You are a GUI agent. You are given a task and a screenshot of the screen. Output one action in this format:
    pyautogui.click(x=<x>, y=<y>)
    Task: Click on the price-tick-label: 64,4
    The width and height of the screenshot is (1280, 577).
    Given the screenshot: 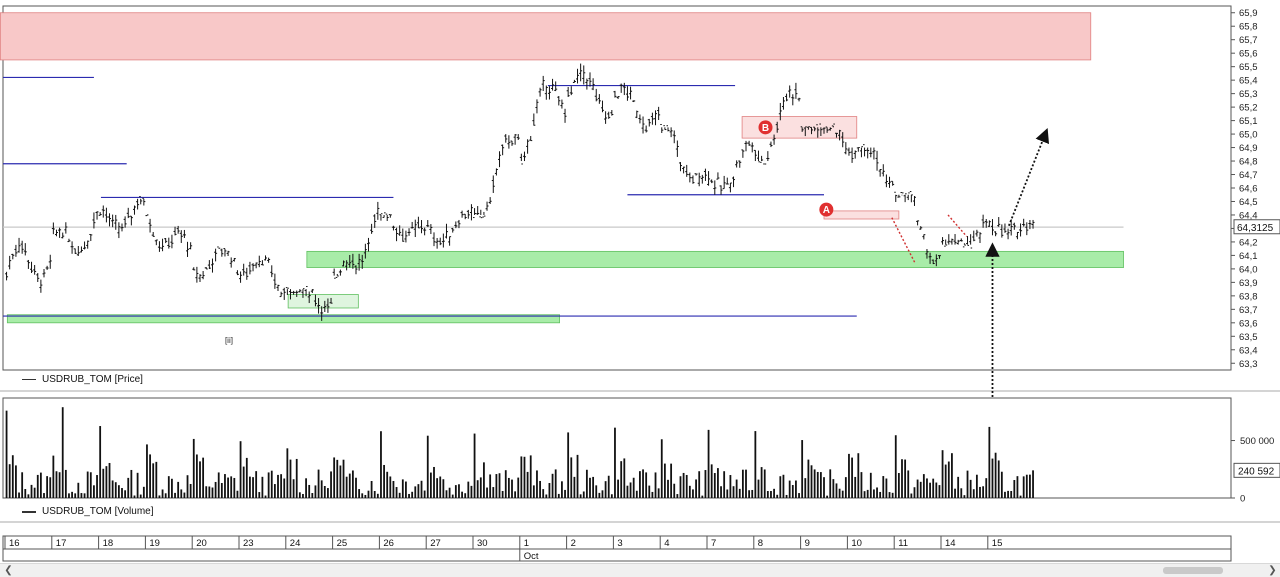 What is the action you would take?
    pyautogui.click(x=1248, y=215)
    